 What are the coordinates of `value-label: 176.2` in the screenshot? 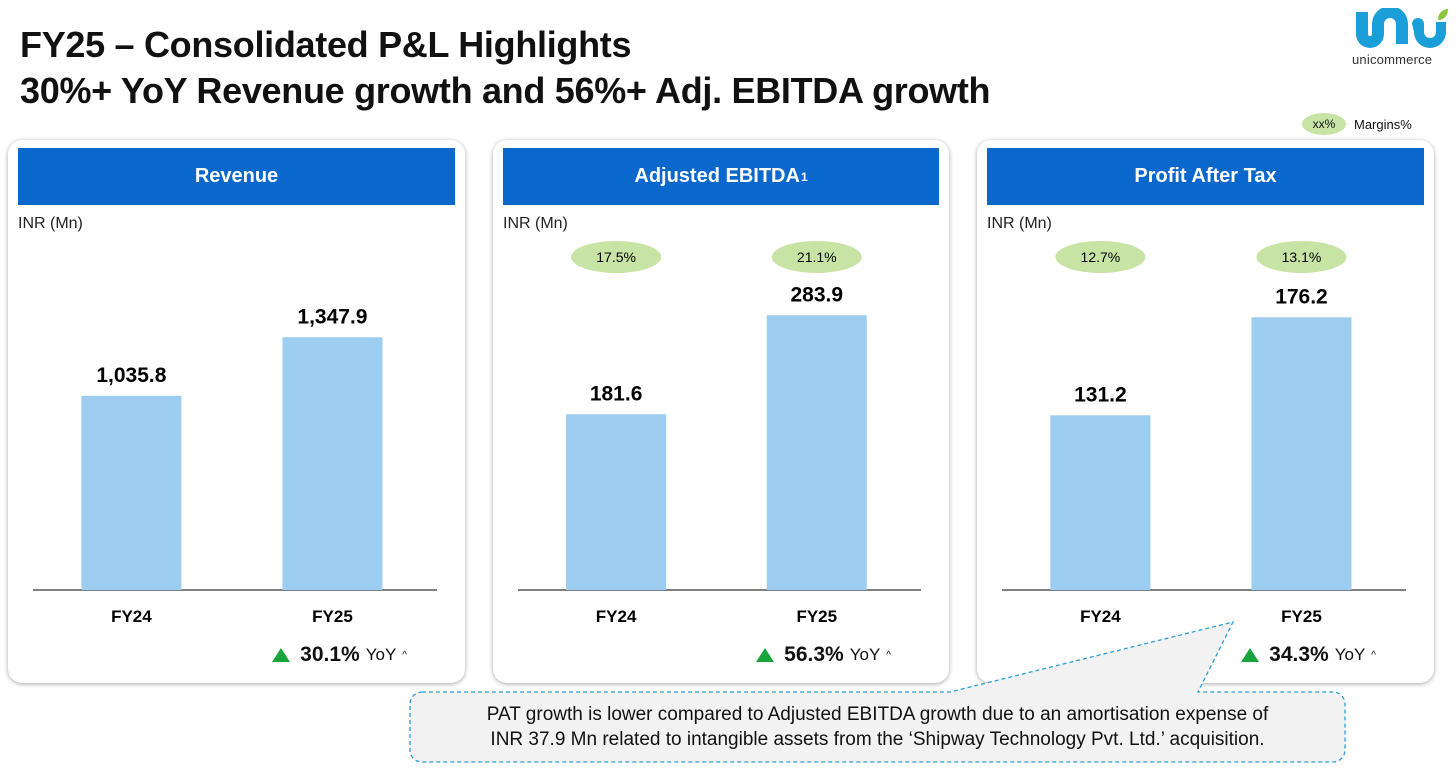 It's located at (1301, 296).